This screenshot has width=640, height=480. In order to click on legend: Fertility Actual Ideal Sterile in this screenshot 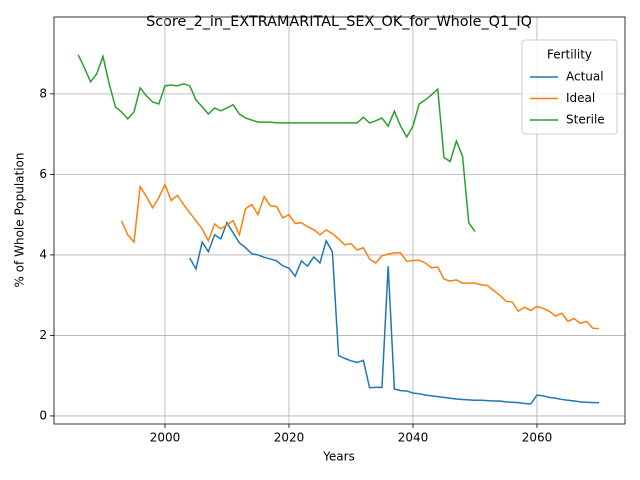, I will do `click(569, 87)`.